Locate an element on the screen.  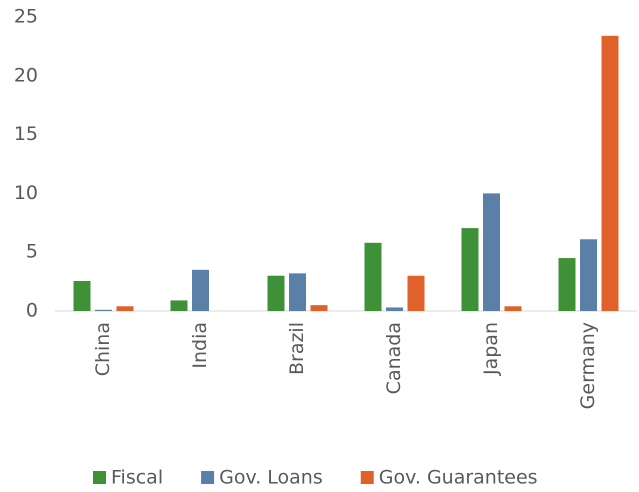
y-tick-label: 20 is located at coordinates (26, 75).